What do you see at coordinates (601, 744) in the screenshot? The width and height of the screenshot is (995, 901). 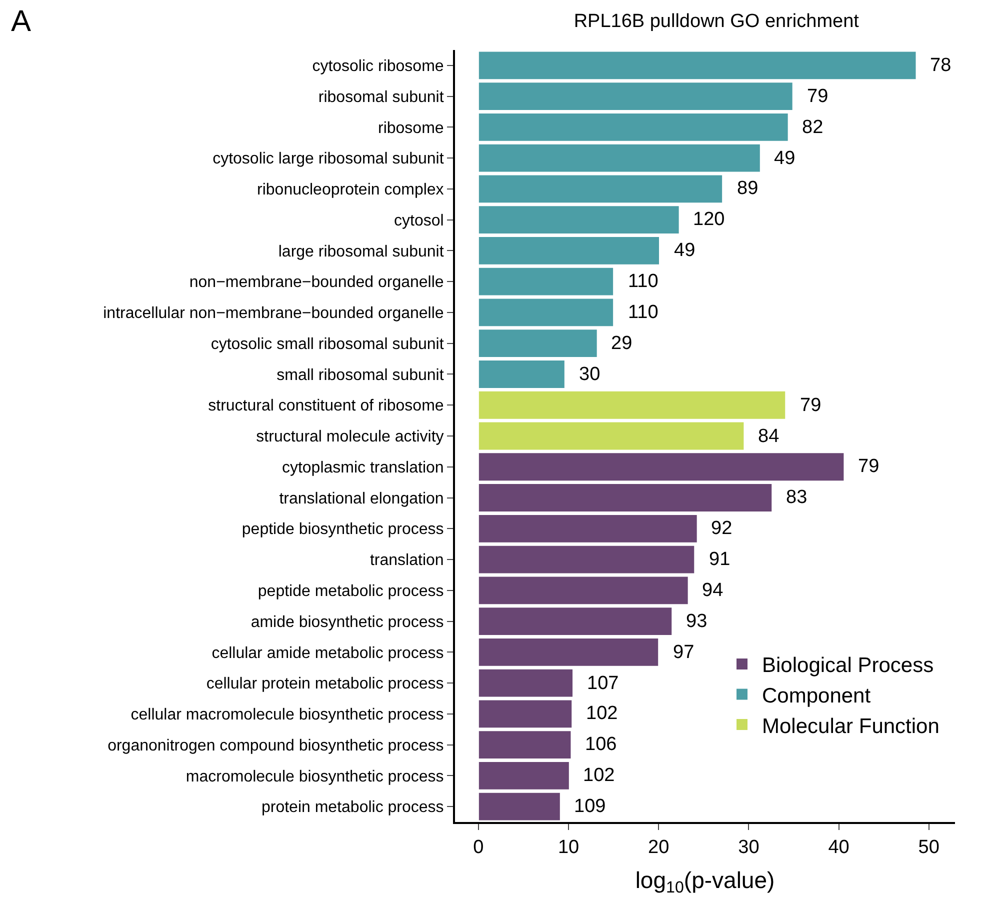 I see `annotation: 106` at bounding box center [601, 744].